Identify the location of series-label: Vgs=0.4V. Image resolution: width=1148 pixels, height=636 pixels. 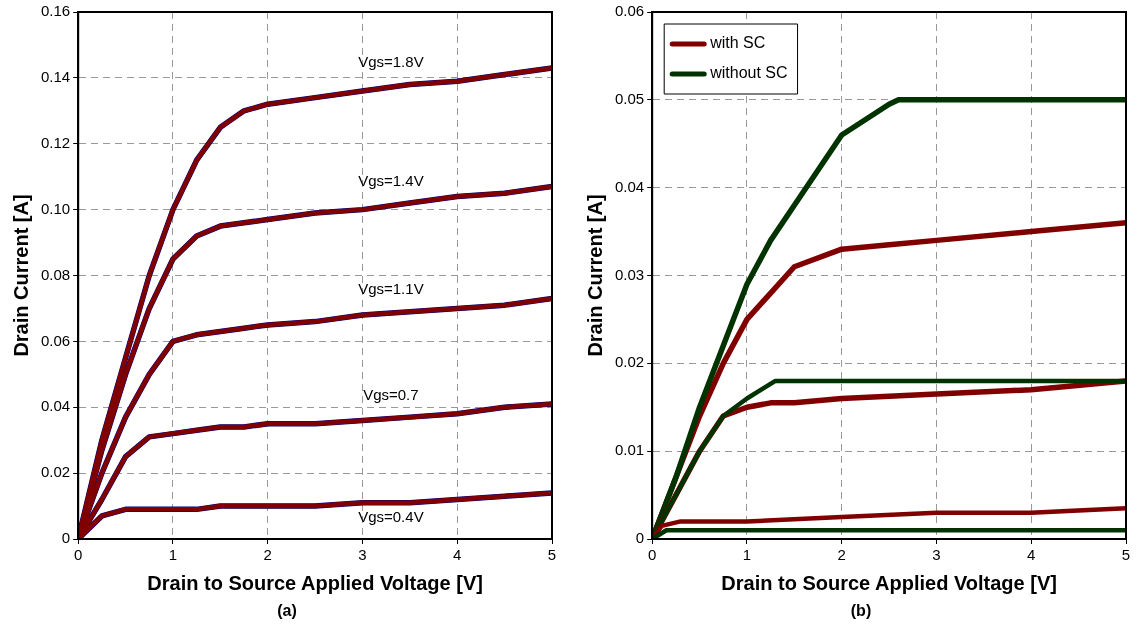
(391, 517).